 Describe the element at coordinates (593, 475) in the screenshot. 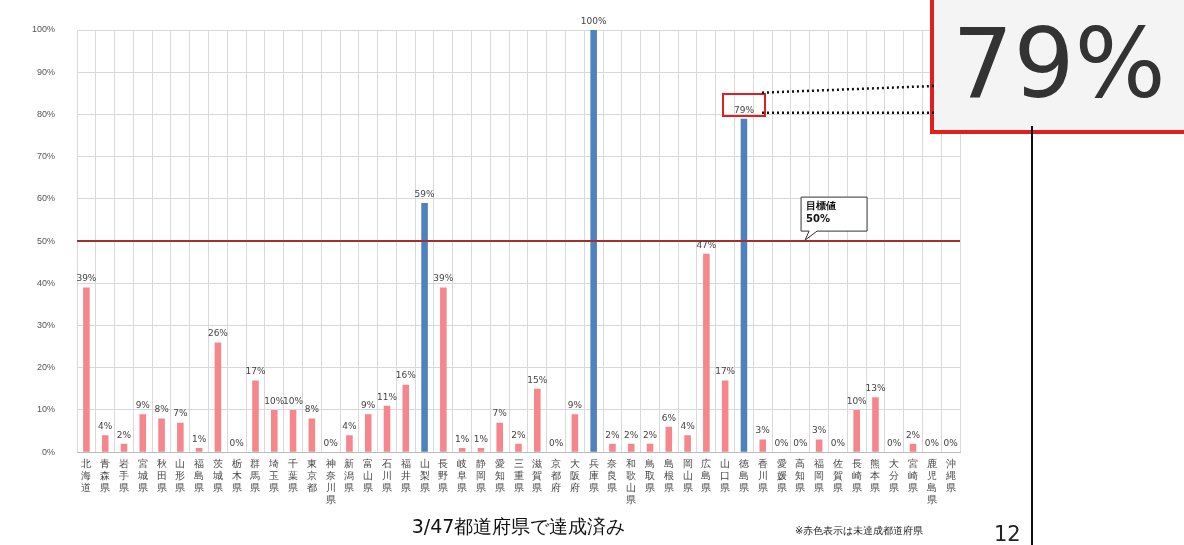

I see `x-tick-label: 兵庫県` at that location.